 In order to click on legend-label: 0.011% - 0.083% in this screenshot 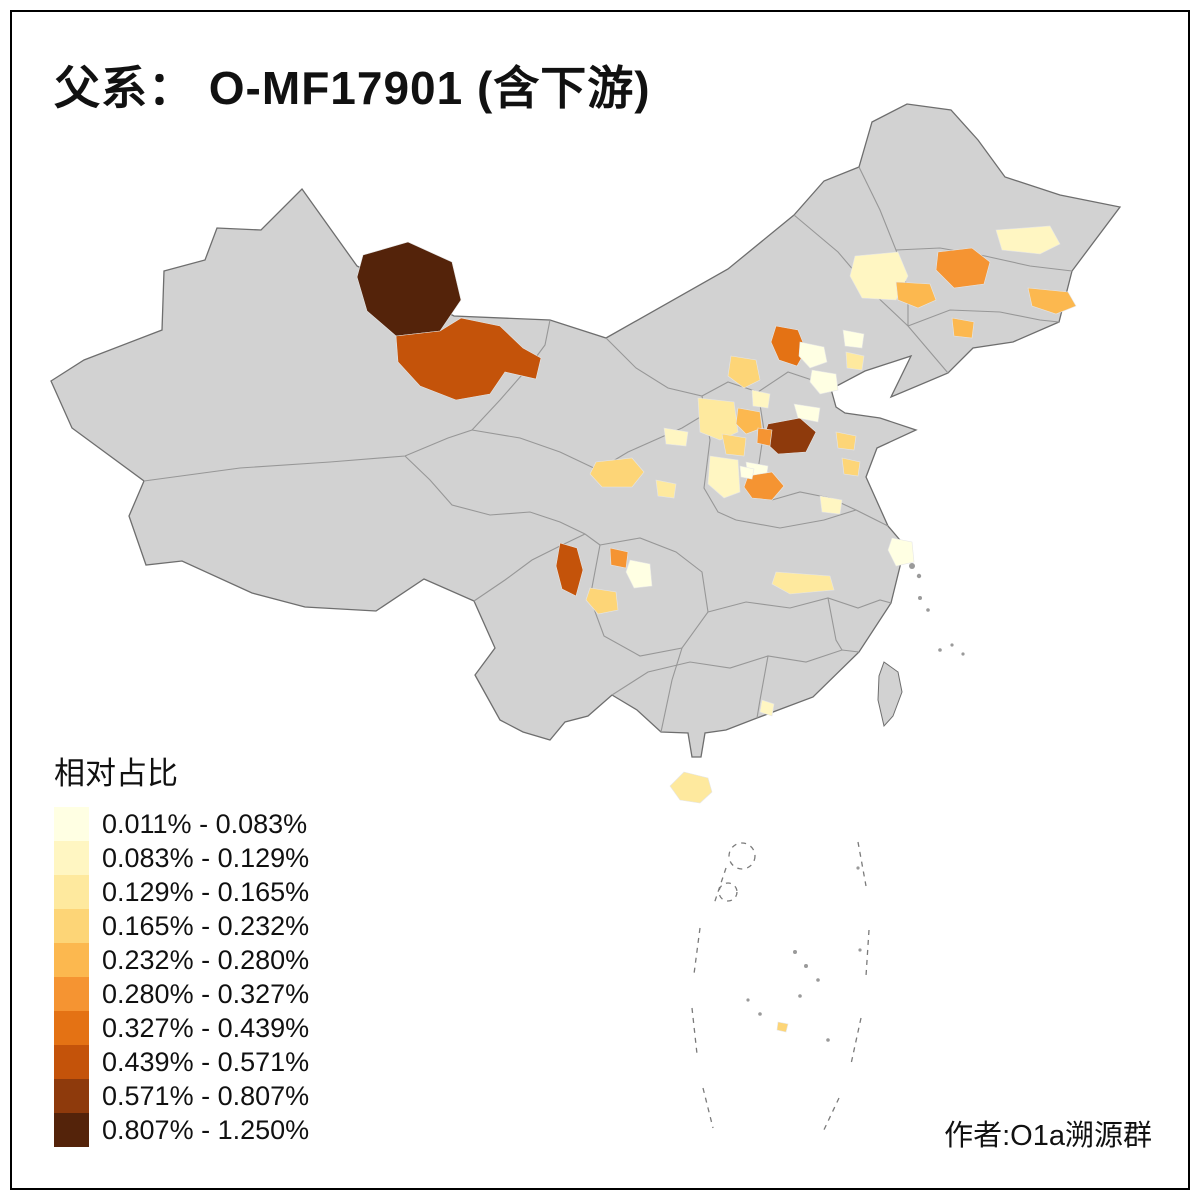, I will do `click(205, 823)`.